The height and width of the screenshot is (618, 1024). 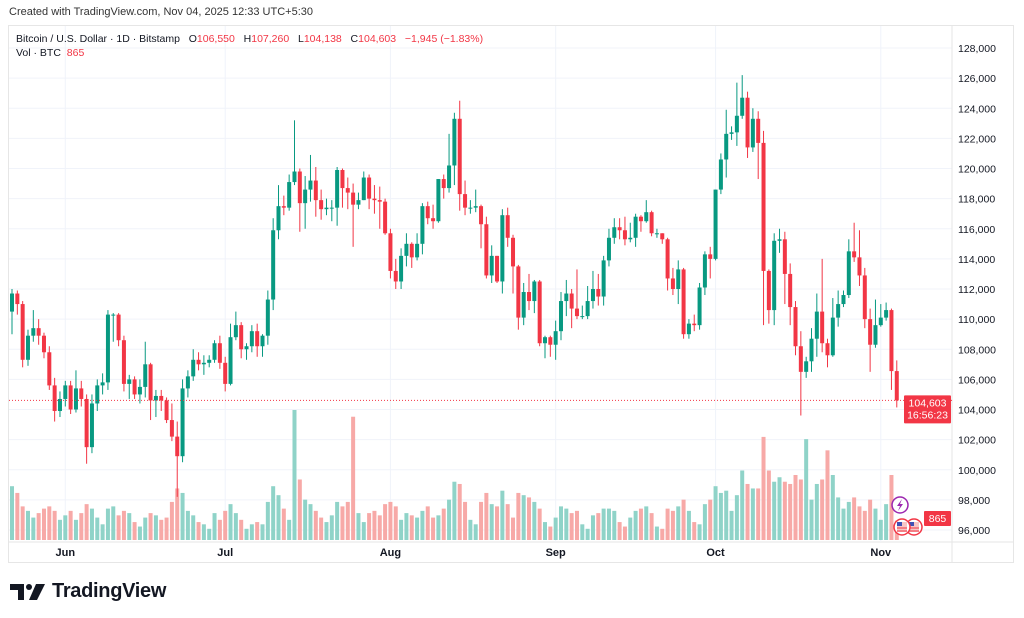 I want to click on volume-label: Vol · BTC, so click(x=38, y=53).